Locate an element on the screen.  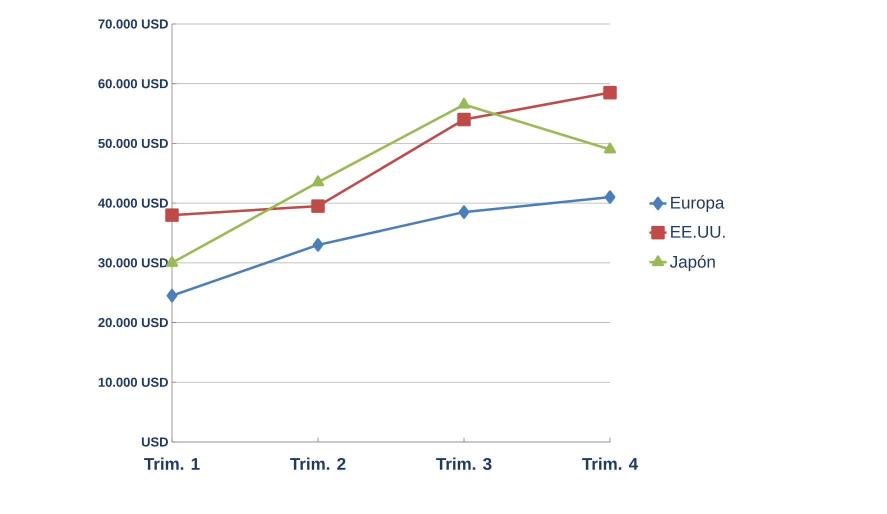
y-tick-label: 60.000 USD is located at coordinates (133, 83).